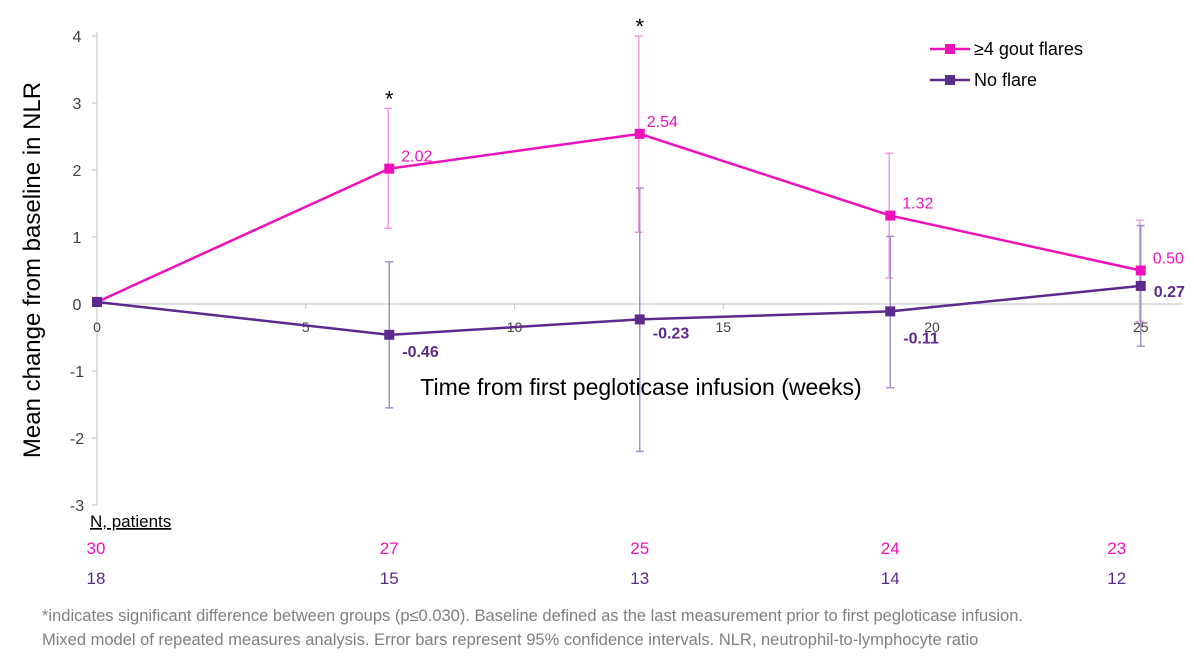  What do you see at coordinates (306, 327) in the screenshot?
I see `x-tick-label: 5` at bounding box center [306, 327].